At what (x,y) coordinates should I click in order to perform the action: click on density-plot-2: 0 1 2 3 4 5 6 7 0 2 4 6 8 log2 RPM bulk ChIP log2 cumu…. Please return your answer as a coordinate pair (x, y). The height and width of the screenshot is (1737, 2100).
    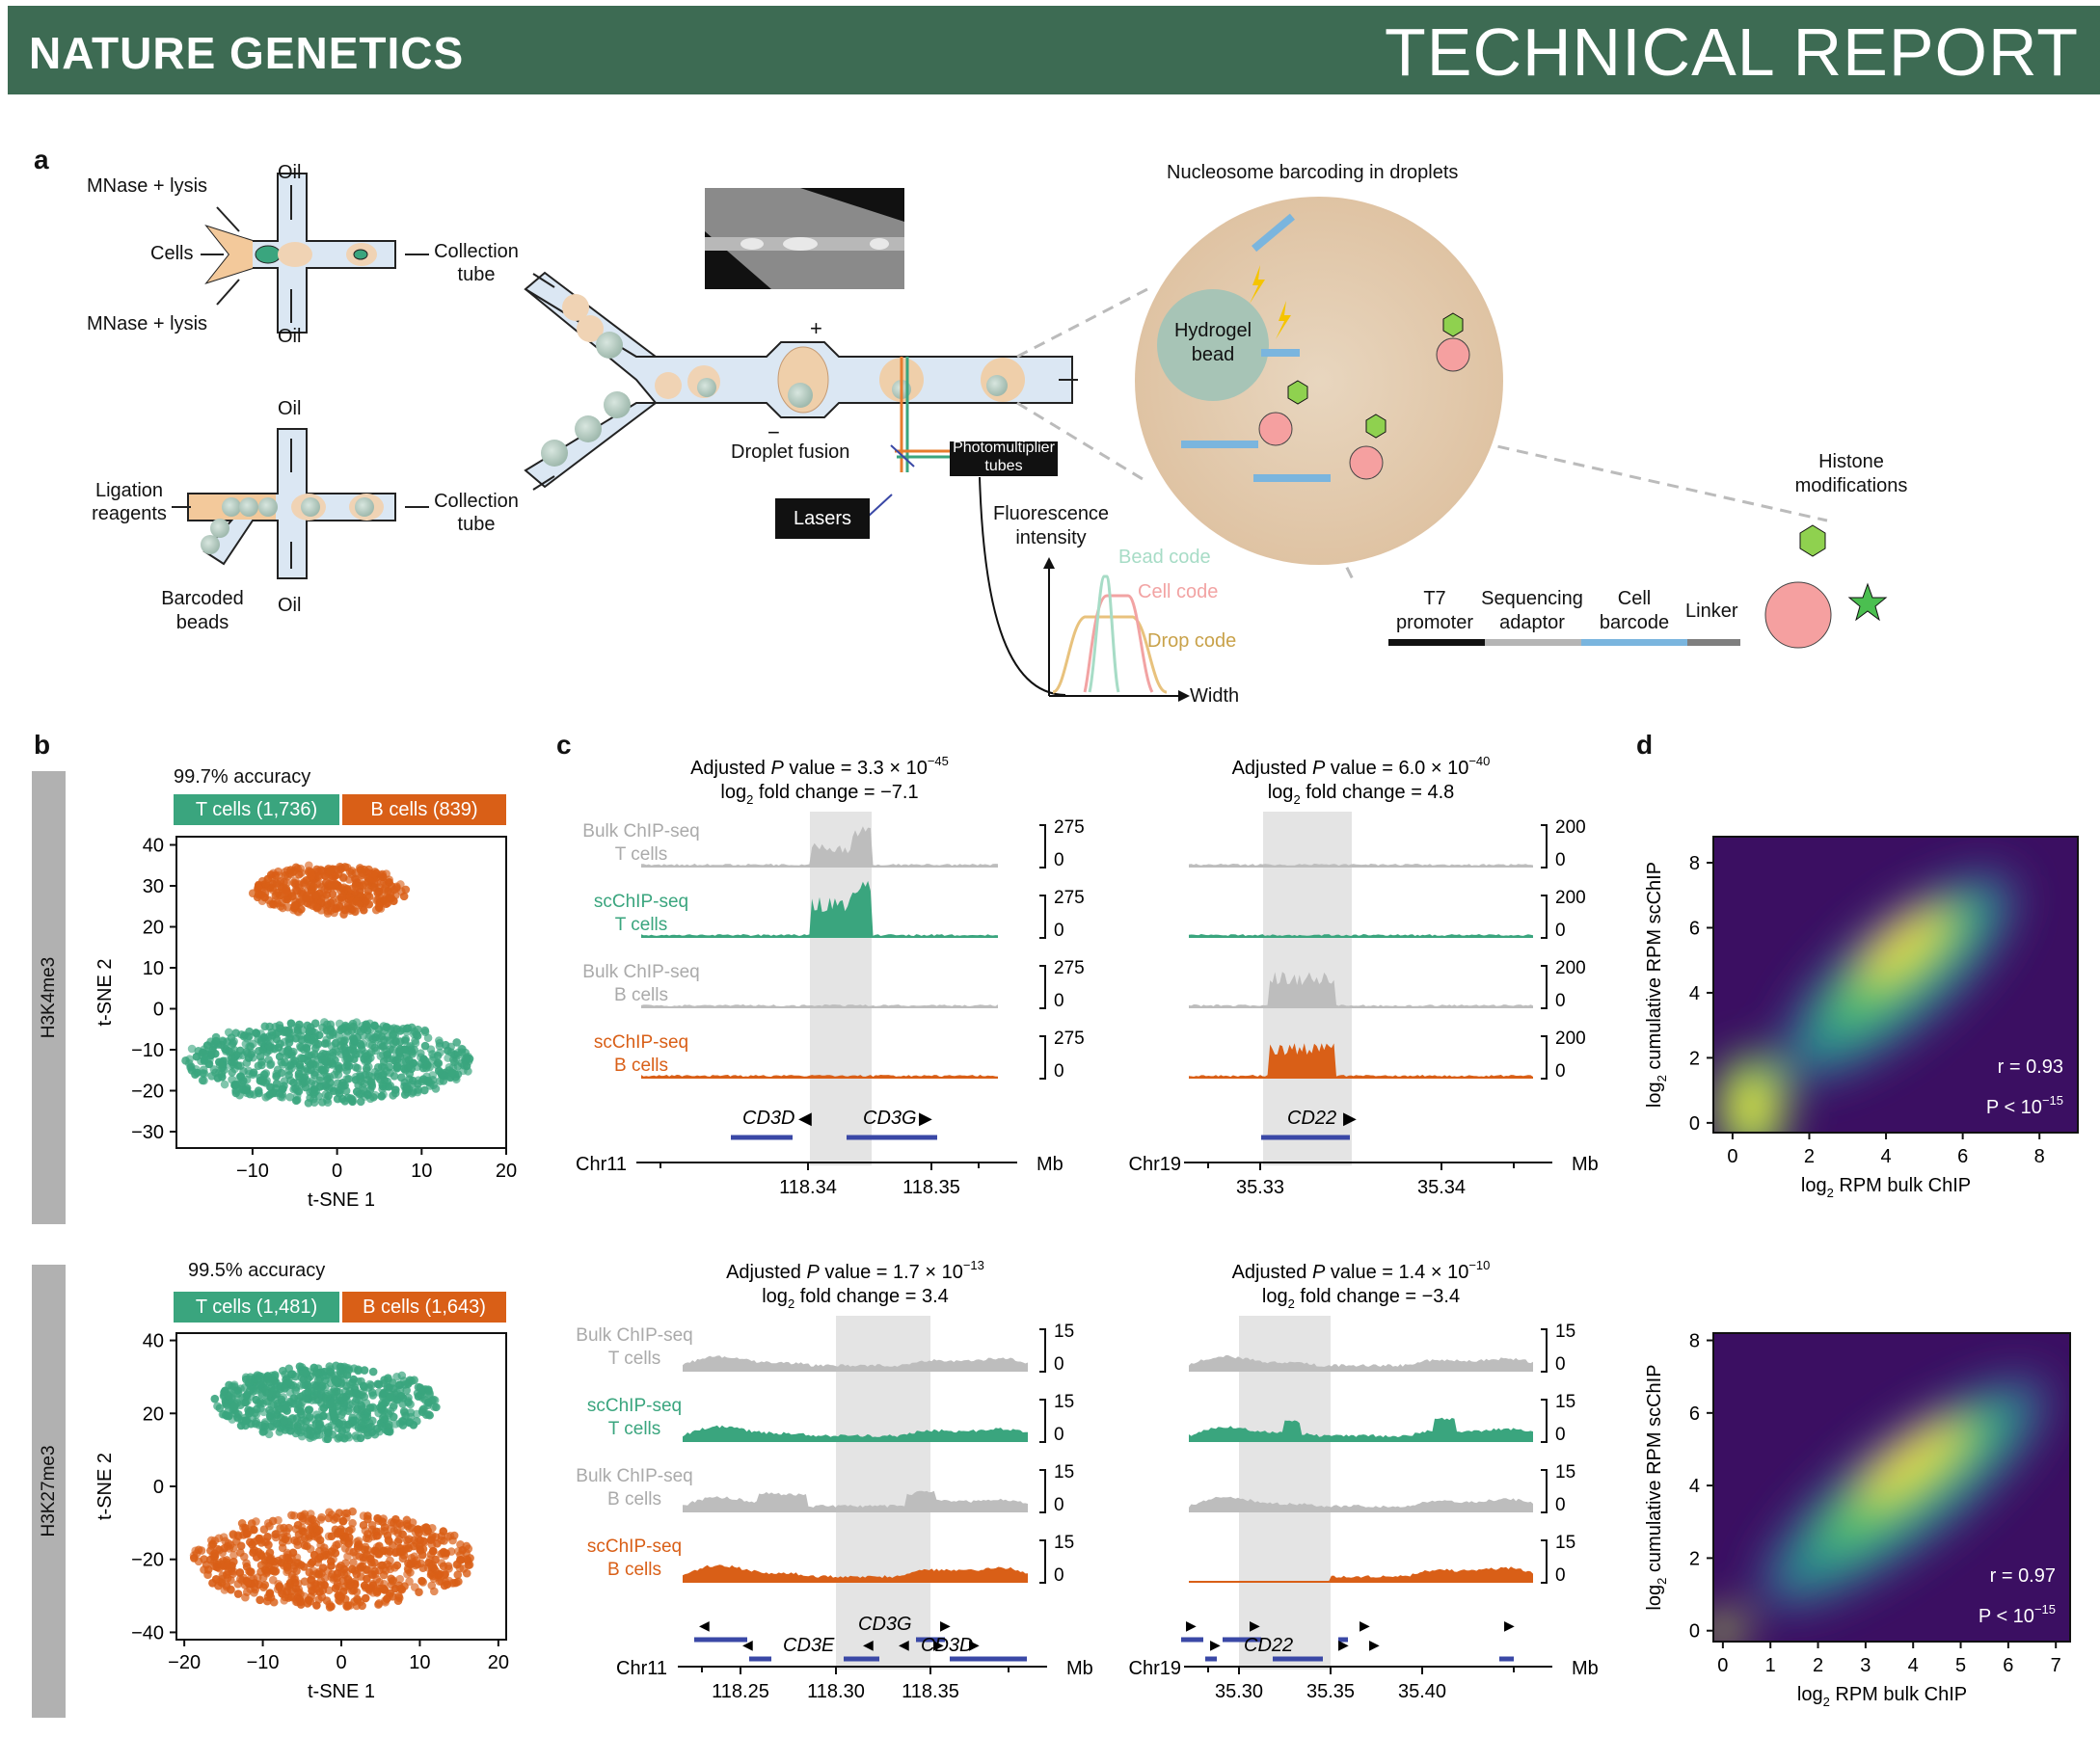
    Looking at the image, I should click on (1857, 1520).